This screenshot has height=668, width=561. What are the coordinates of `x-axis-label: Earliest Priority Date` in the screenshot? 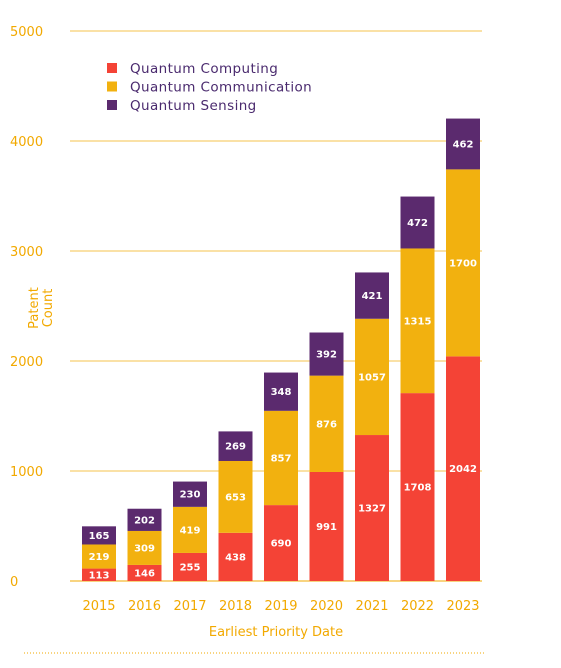 It's located at (276, 632).